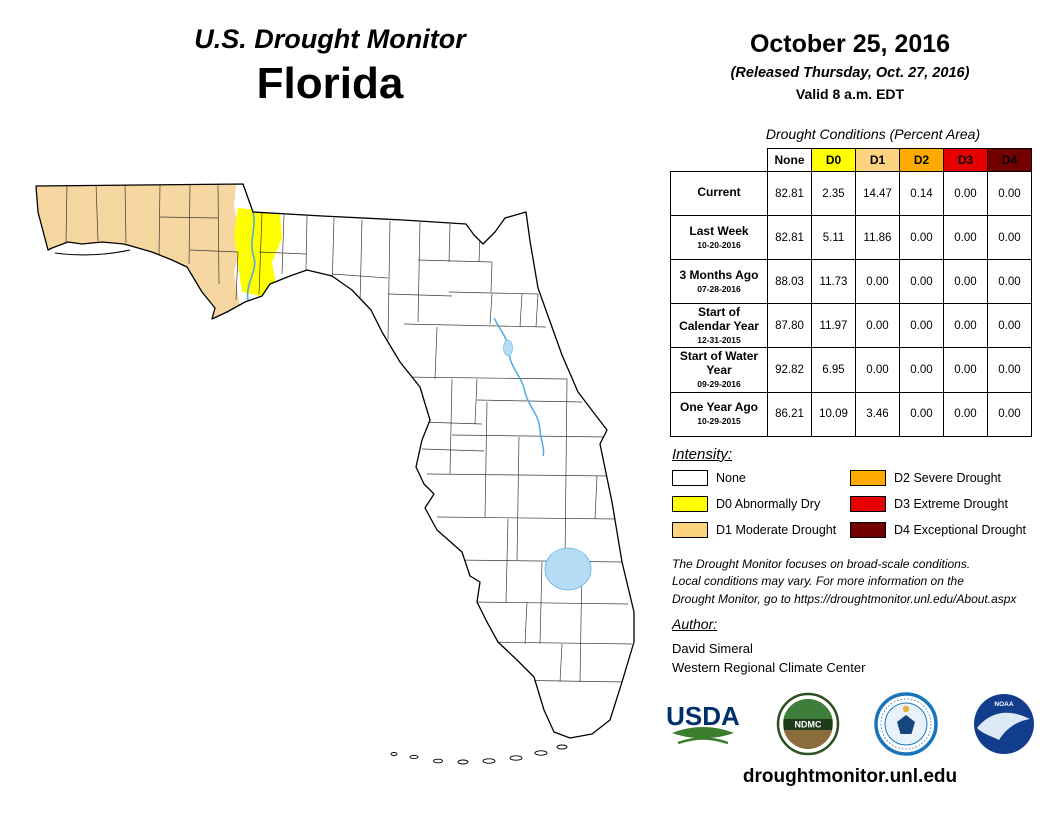 This screenshot has height=816, width=1056. What do you see at coordinates (789, 414) in the screenshot?
I see `table-cell: 86.21` at bounding box center [789, 414].